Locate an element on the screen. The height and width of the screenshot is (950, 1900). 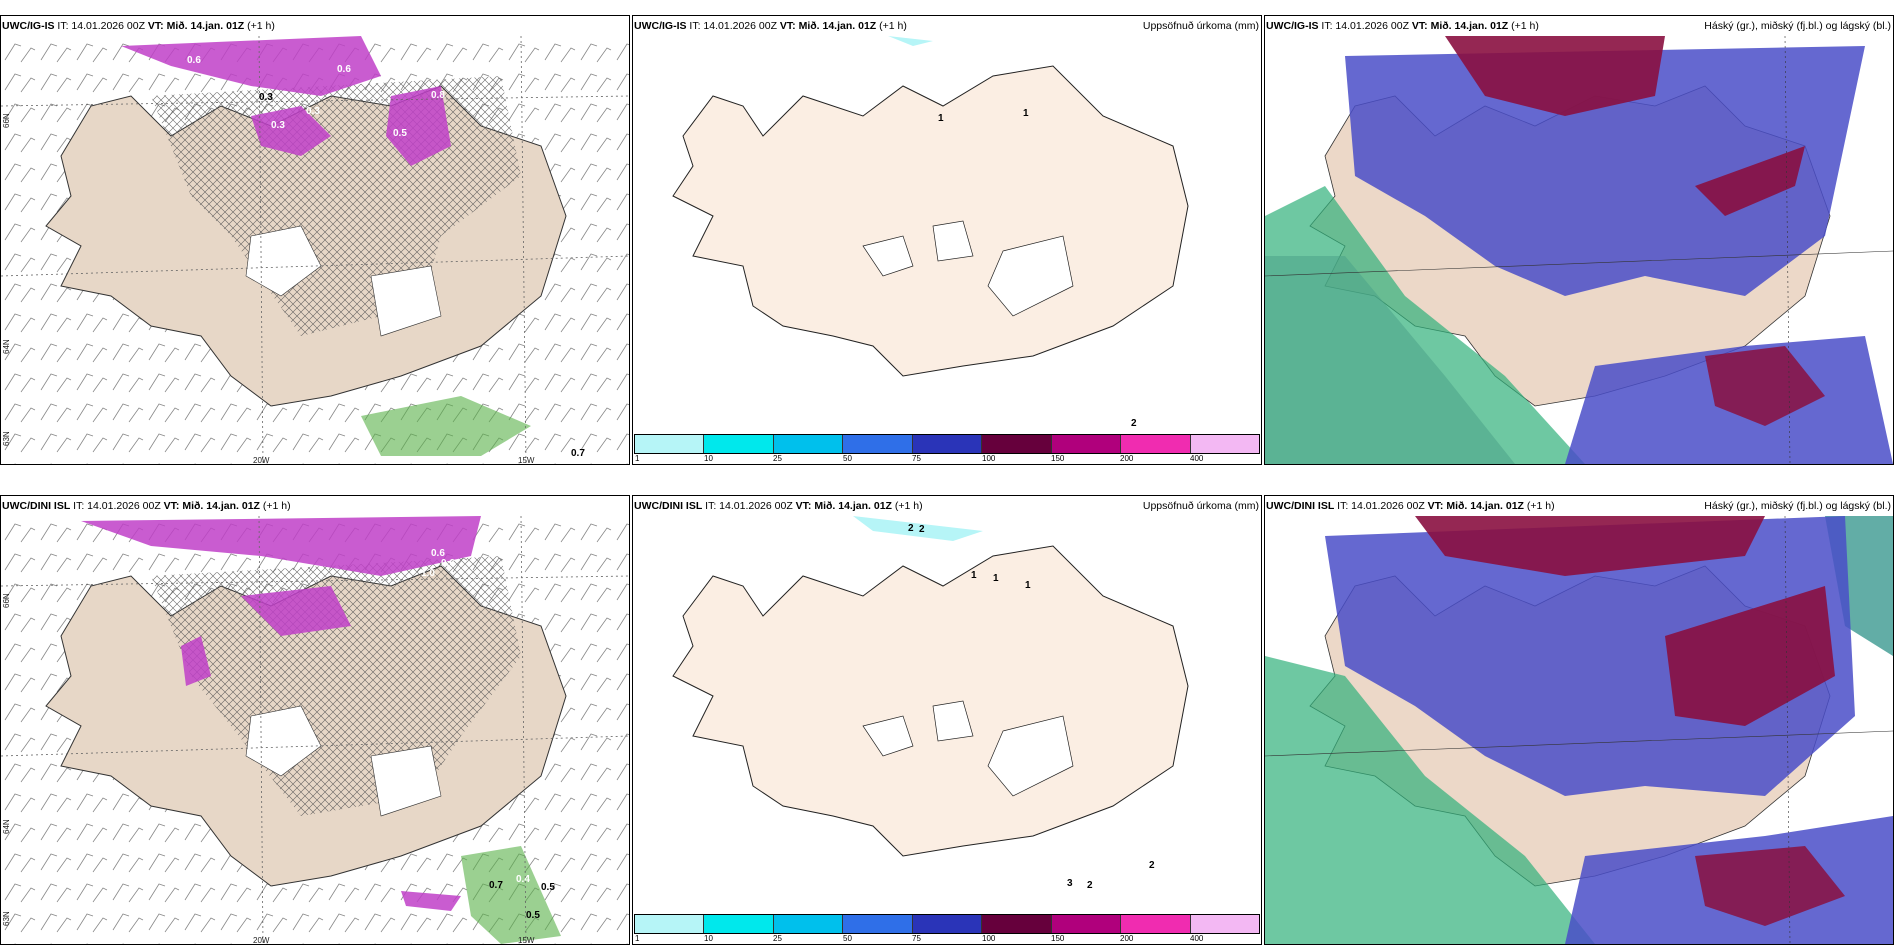
precip-map: 2 2 1 1 1 3 2 2 is located at coordinates (947, 713).